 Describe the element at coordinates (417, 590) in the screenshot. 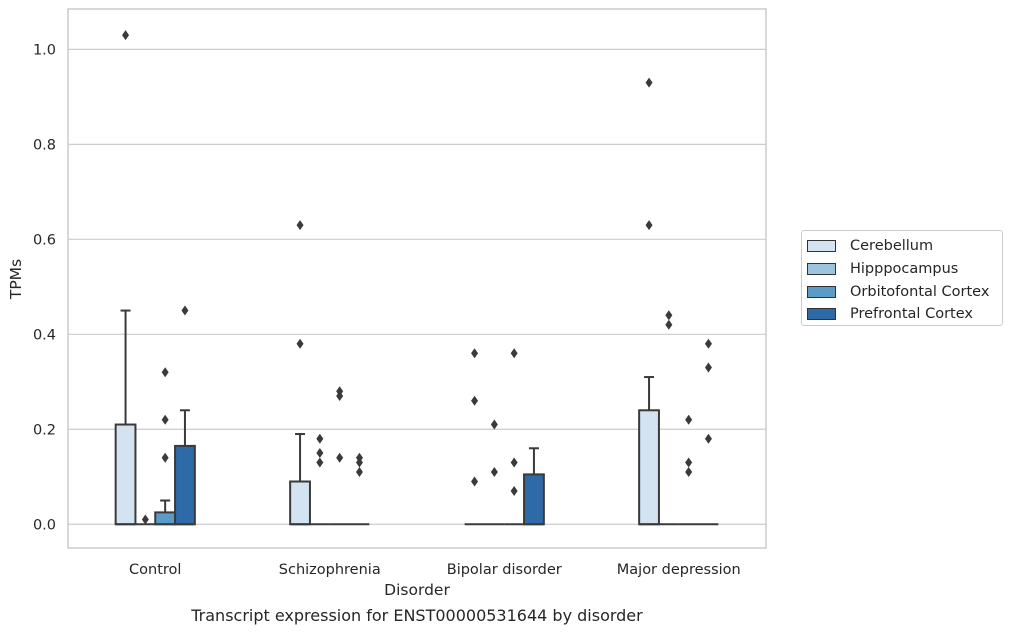

I see `x-axis-label: Disorder` at that location.